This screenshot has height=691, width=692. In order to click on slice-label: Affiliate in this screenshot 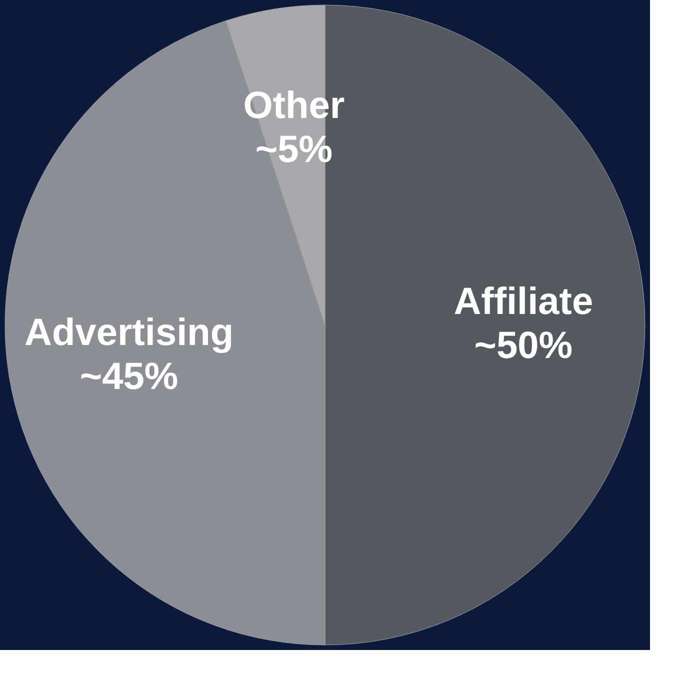, I will do `click(524, 302)`.